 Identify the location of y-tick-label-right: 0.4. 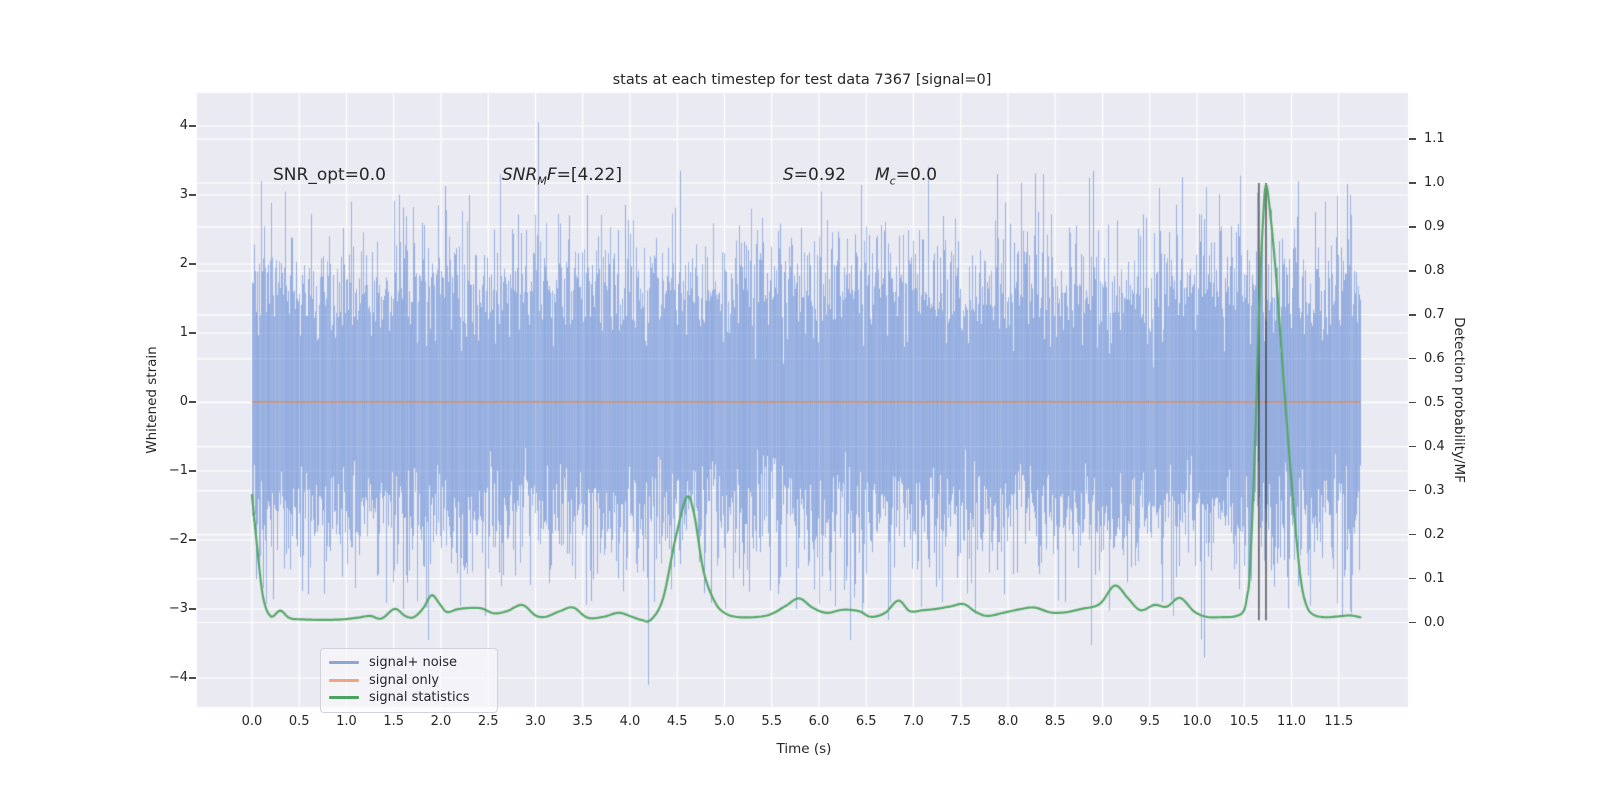
(1434, 446).